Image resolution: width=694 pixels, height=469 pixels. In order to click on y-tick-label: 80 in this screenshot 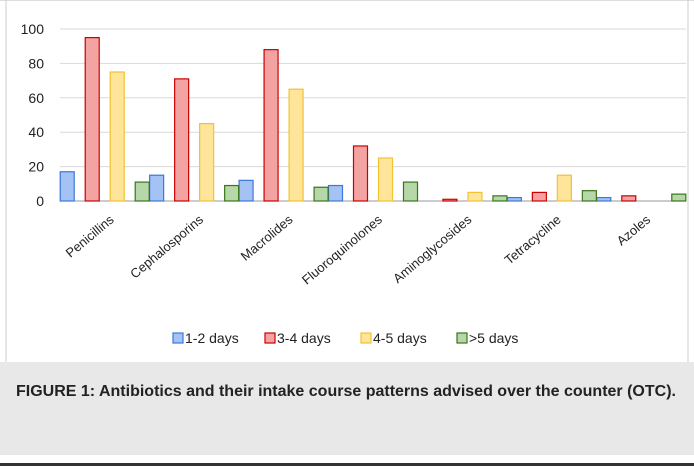, I will do `click(36, 63)`.